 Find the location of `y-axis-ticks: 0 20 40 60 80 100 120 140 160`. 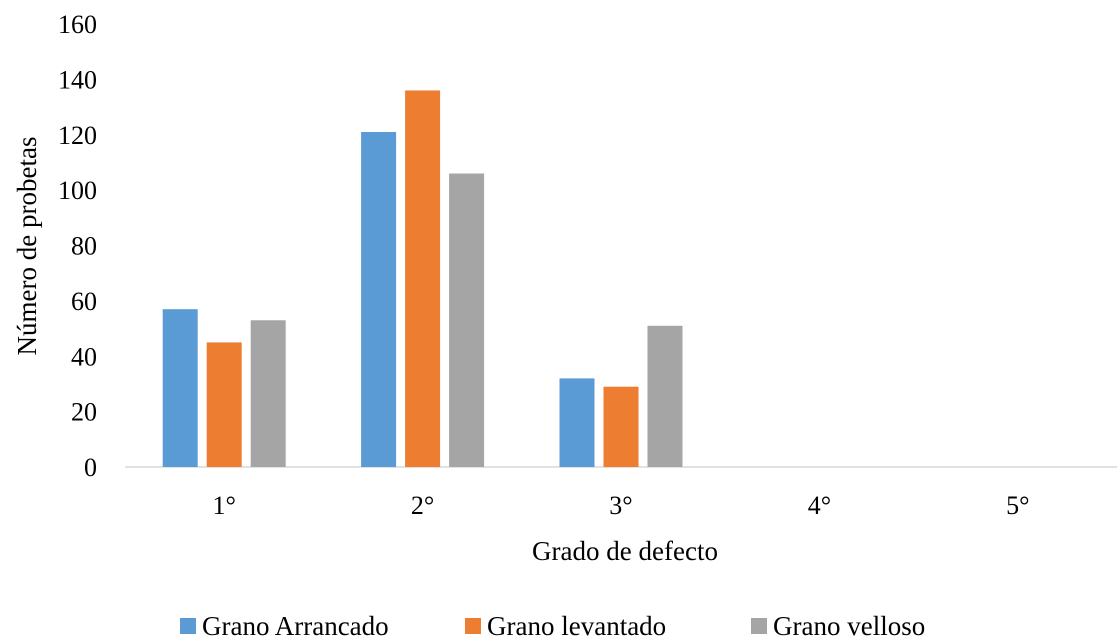

y-axis-ticks: 0 20 40 60 80 100 120 140 160 is located at coordinates (77, 246).